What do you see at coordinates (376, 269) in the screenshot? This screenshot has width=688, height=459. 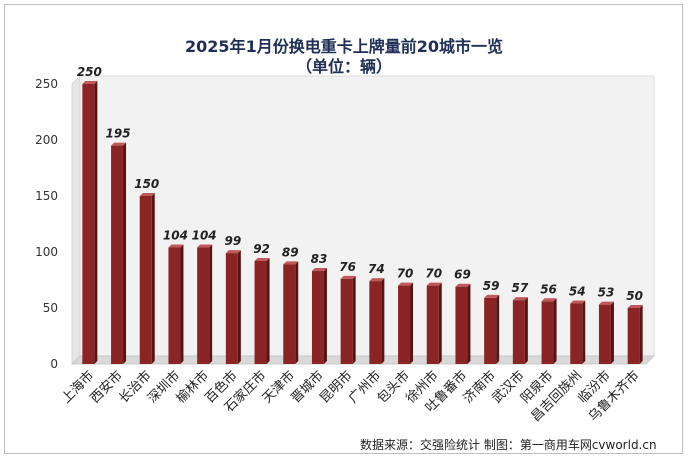 I see `data-label: 74` at bounding box center [376, 269].